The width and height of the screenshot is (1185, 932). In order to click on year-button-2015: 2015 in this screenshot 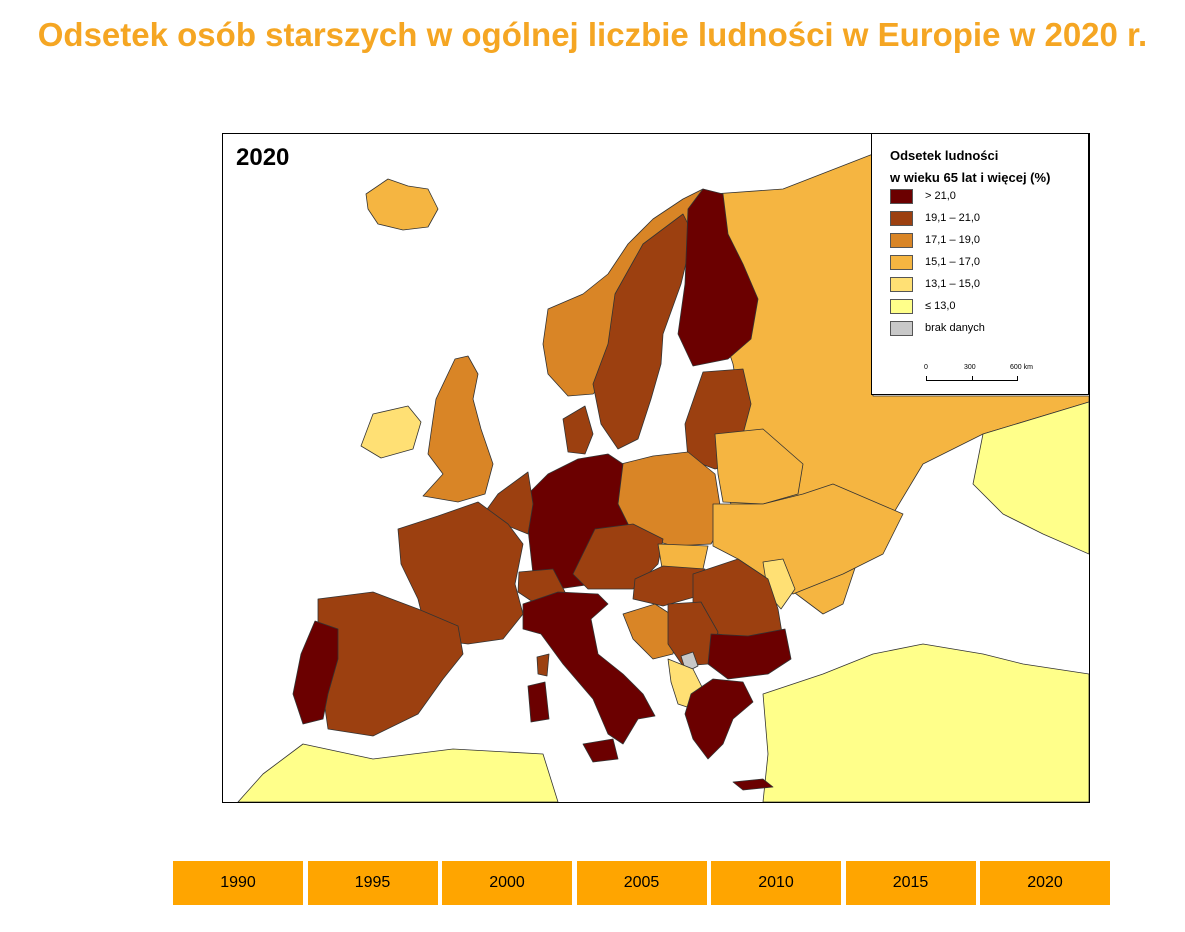, I will do `click(910, 883)`.